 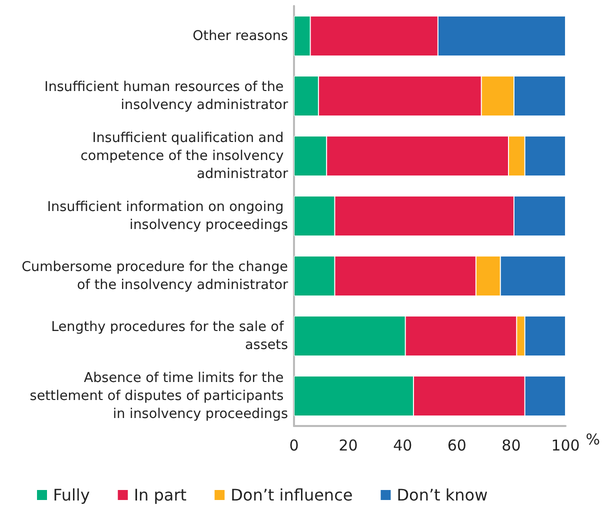 What do you see at coordinates (184, 156) in the screenshot?
I see `y-tick-label: Insufficient qualification and competence of the insolvency administrator` at bounding box center [184, 156].